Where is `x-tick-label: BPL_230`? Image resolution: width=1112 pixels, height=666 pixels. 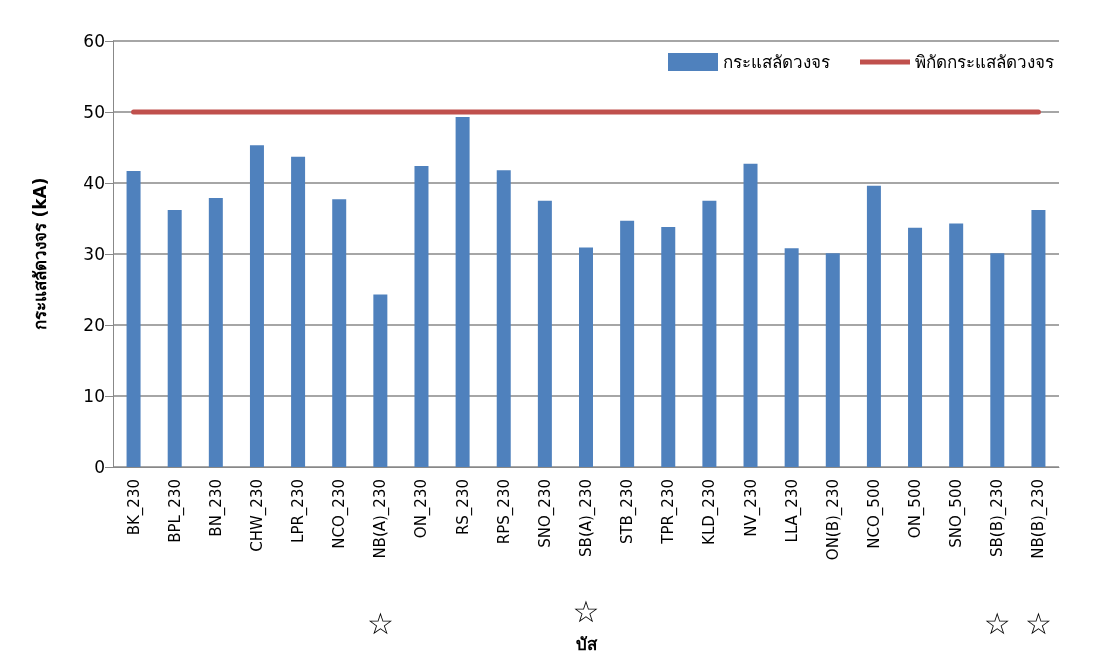 x-tick-label: BPL_230 is located at coordinates (175, 511).